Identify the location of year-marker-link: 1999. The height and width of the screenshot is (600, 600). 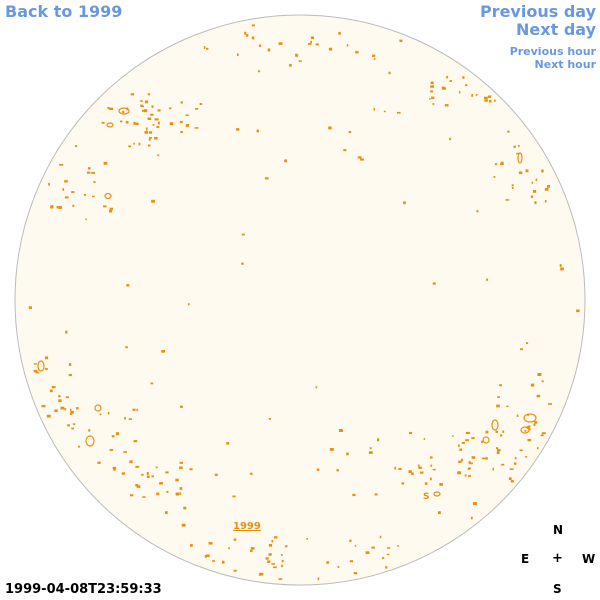
(247, 526).